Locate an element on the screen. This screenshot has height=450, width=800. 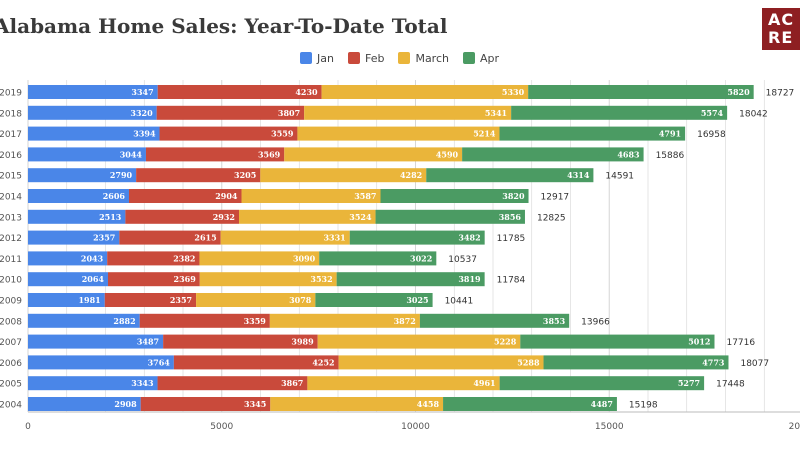
legend-item-march: March is located at coordinates (423, 58).